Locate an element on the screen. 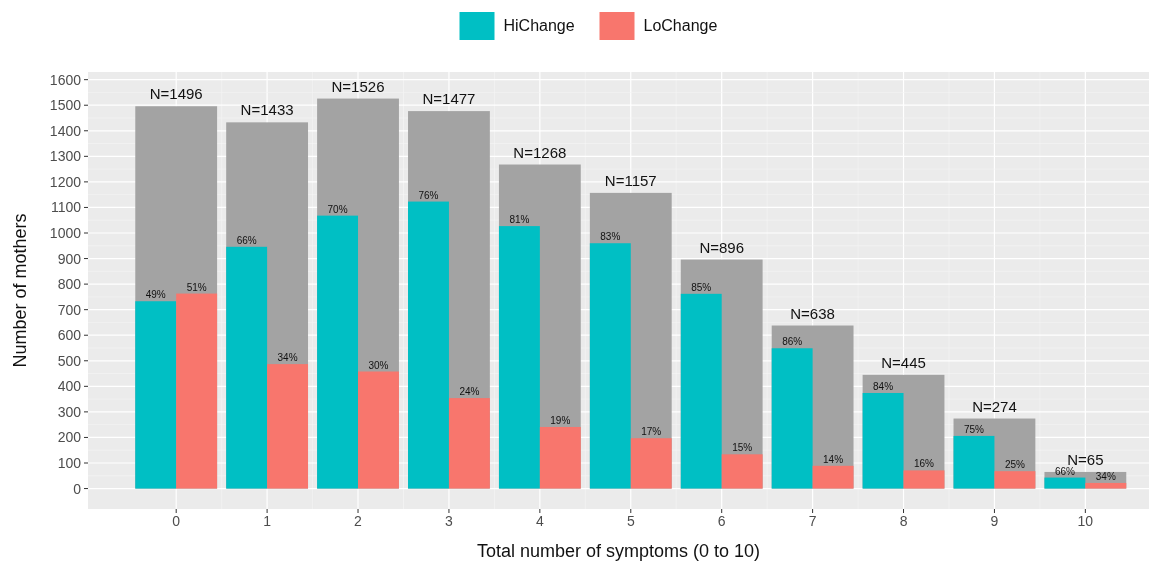 The width and height of the screenshot is (1159, 569). annotation: 17% is located at coordinates (651, 432).